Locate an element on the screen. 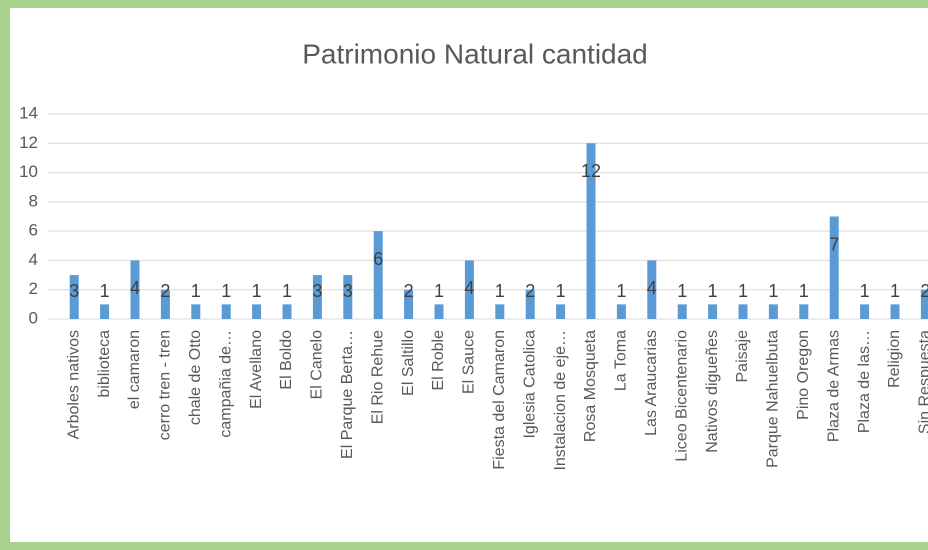 The width and height of the screenshot is (928, 550). x-tick-label: El Roble is located at coordinates (438, 360).